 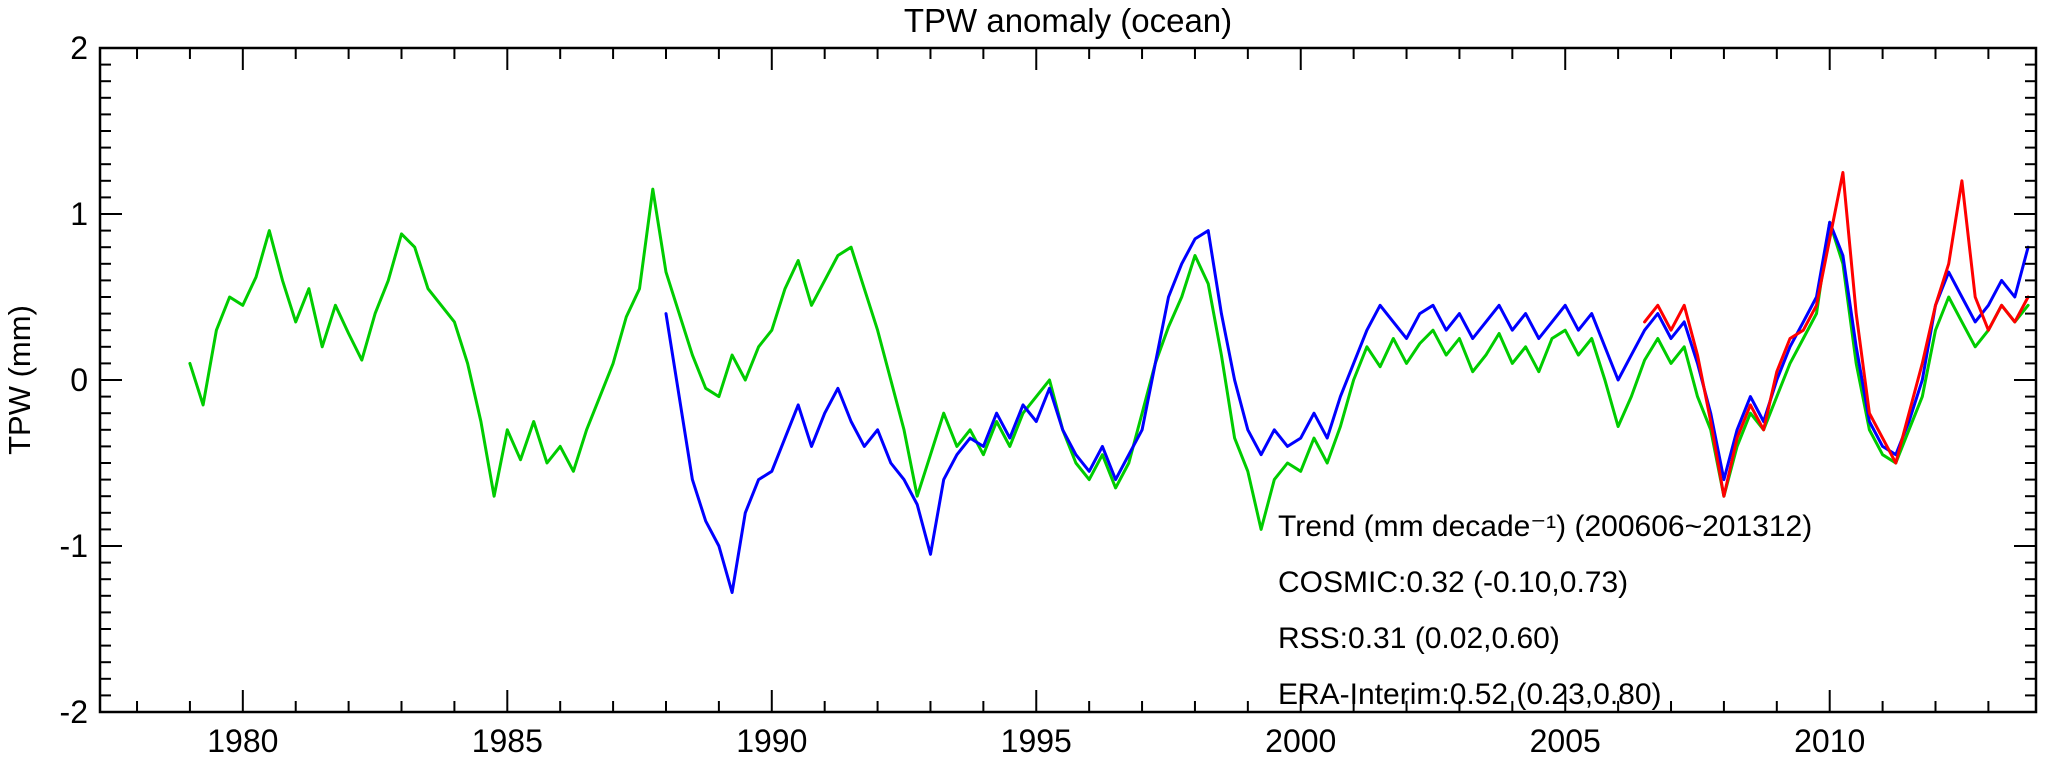 What do you see at coordinates (1836, 334) in the screenshot?
I see `series-line-cosmic` at bounding box center [1836, 334].